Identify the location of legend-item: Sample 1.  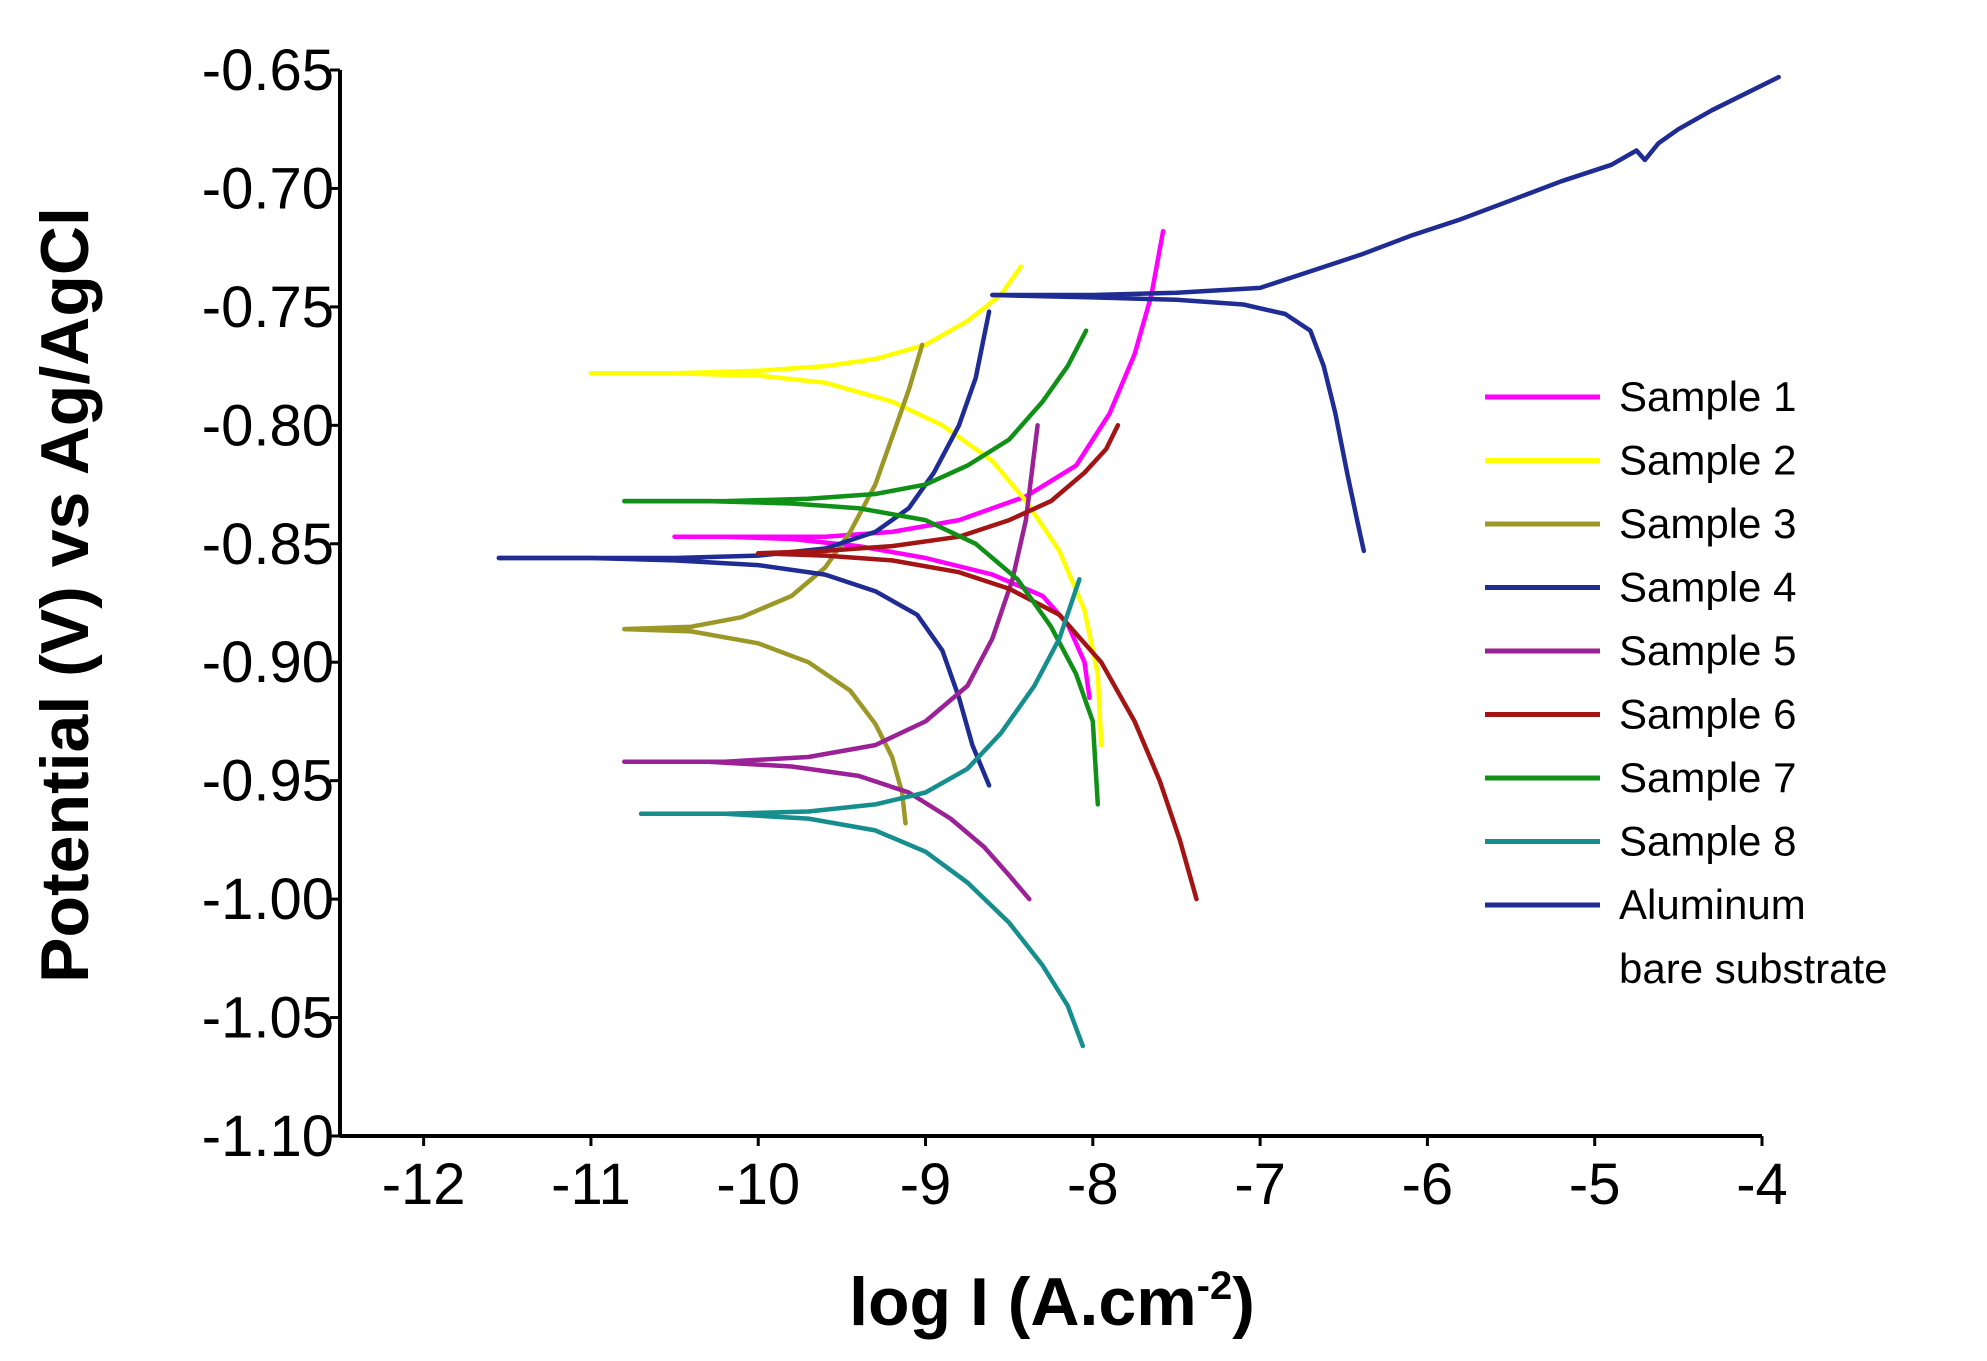
(1640, 396).